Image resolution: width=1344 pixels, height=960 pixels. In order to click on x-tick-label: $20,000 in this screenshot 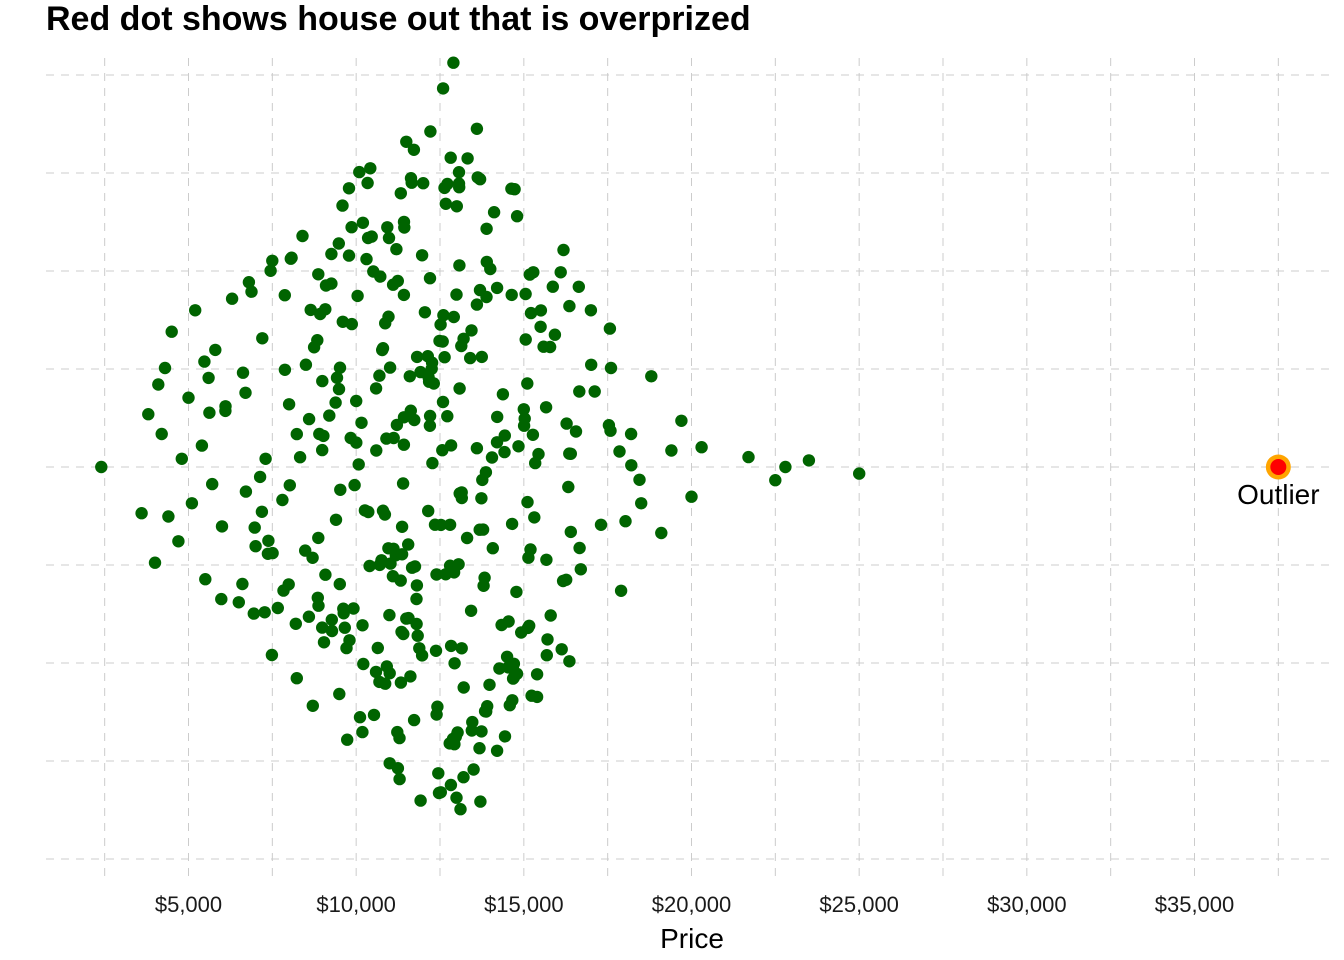, I will do `click(692, 904)`.